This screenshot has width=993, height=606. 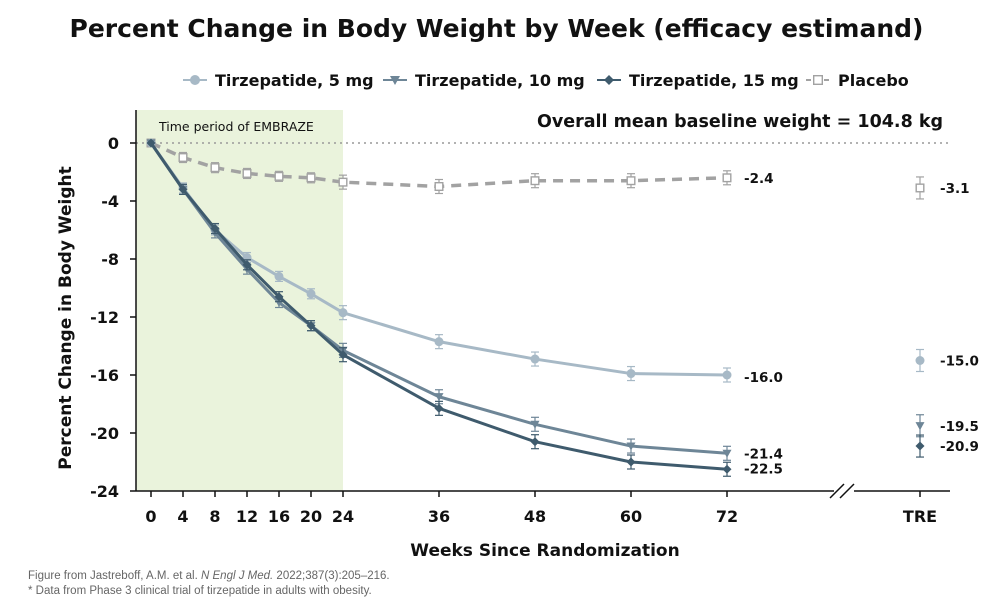 What do you see at coordinates (959, 362) in the screenshot?
I see `tre-label: -15.0` at bounding box center [959, 362].